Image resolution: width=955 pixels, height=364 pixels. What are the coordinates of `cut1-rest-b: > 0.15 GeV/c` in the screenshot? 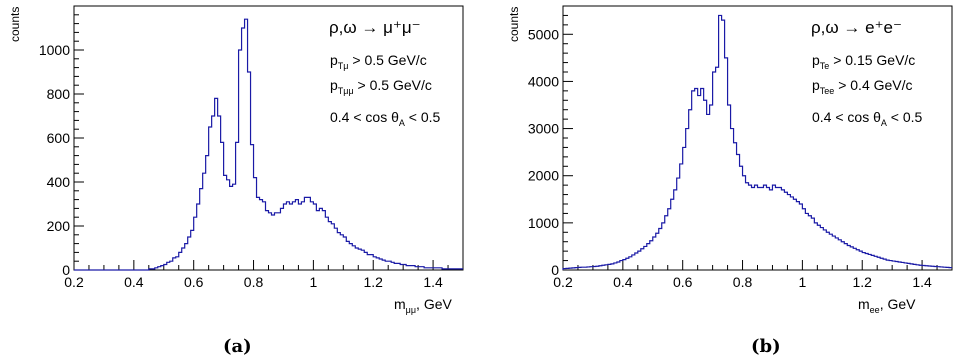 It's located at (872, 60).